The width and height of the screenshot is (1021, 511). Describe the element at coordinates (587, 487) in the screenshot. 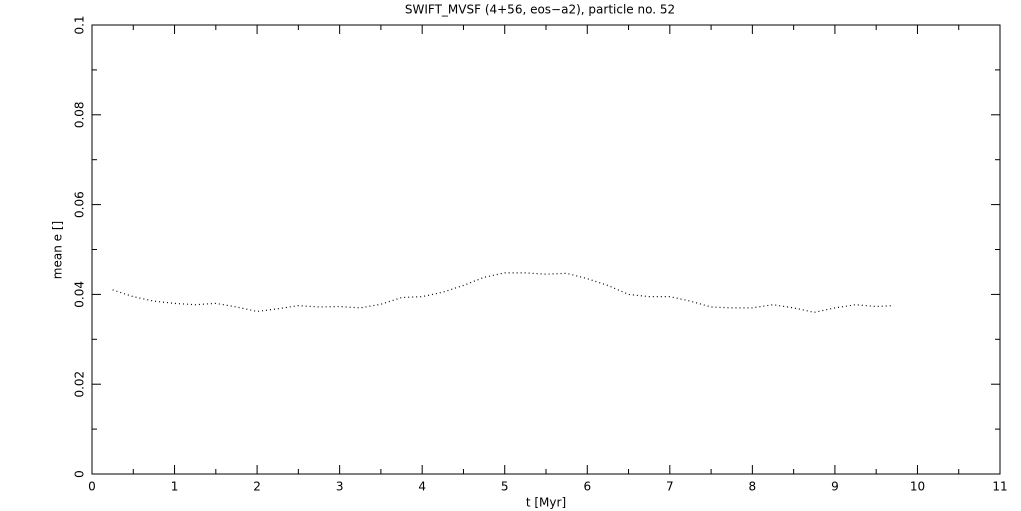

I see `x-tick-label: 6` at that location.